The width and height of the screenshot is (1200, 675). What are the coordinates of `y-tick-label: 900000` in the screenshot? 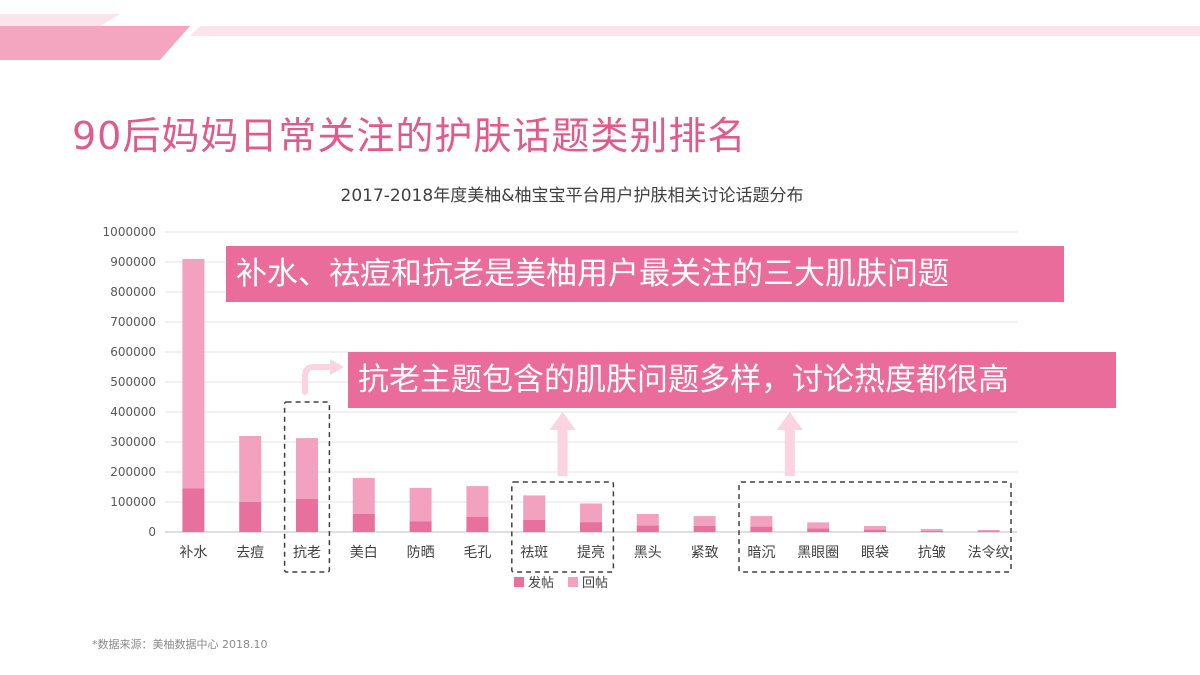 It's located at (133, 262).